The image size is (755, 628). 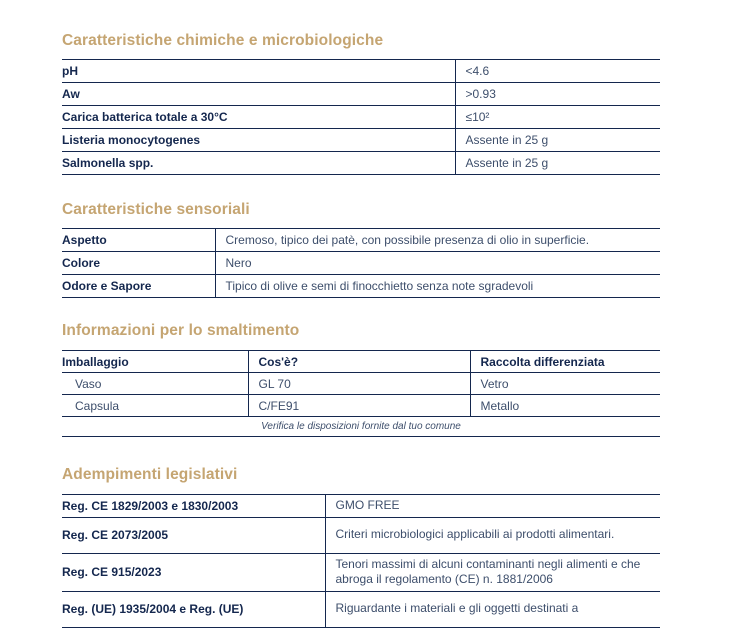 What do you see at coordinates (564, 405) in the screenshot?
I see `cell-collection: Metallo` at bounding box center [564, 405].